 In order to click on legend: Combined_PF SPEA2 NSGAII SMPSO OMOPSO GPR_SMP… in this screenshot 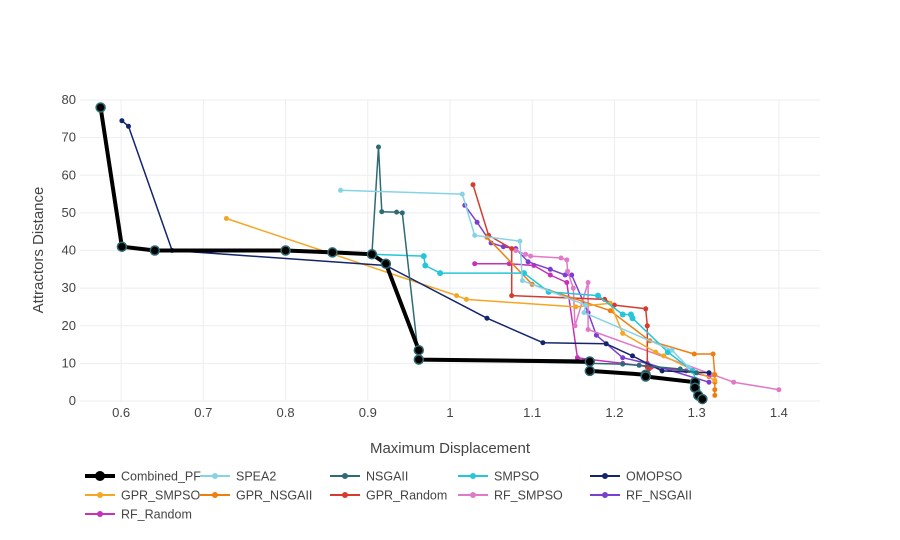, I will do `click(388, 496)`.